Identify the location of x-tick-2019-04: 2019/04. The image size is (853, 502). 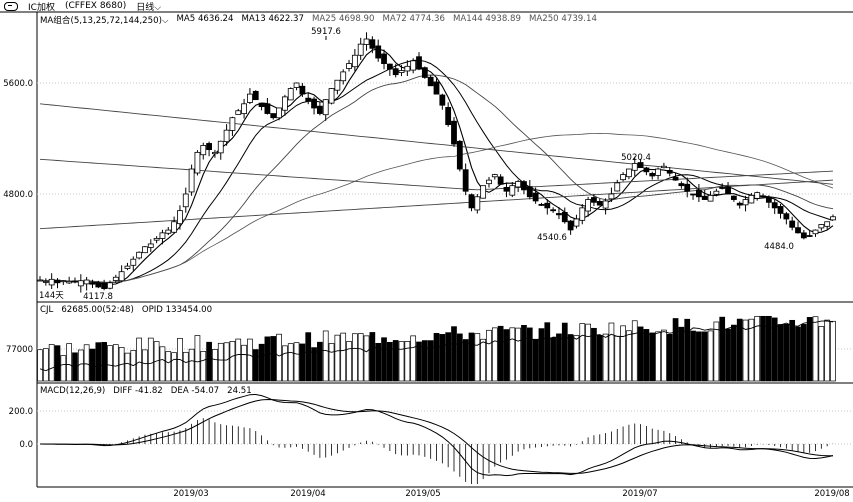
(307, 494).